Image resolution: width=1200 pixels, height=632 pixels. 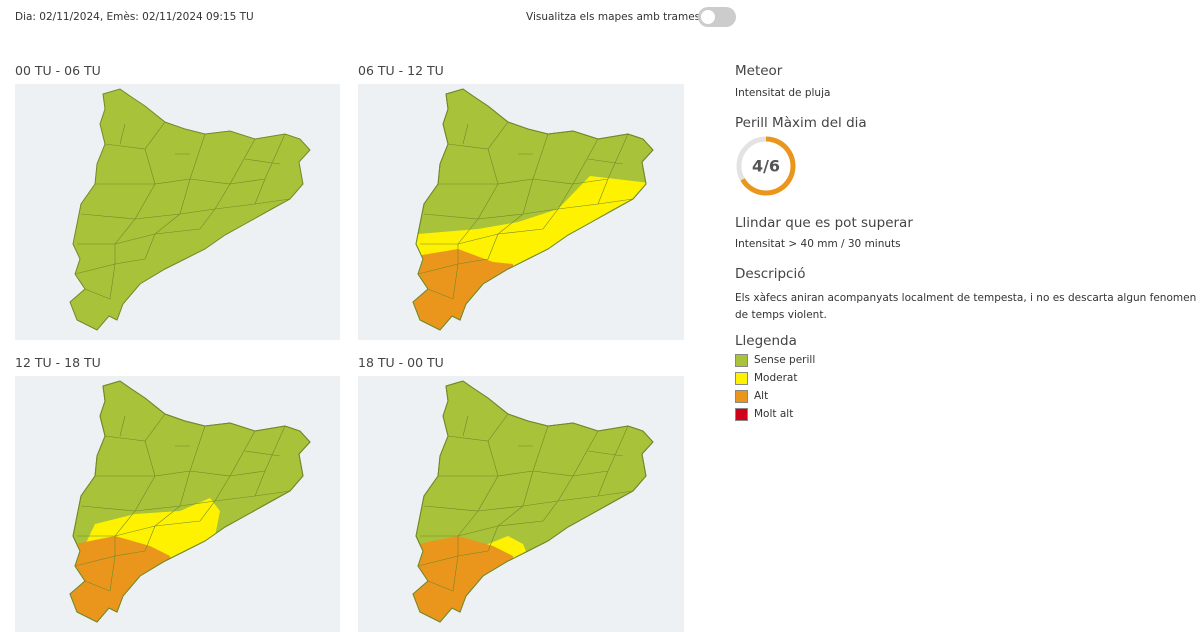 I want to click on legend-label: Sense perill, so click(x=785, y=360).